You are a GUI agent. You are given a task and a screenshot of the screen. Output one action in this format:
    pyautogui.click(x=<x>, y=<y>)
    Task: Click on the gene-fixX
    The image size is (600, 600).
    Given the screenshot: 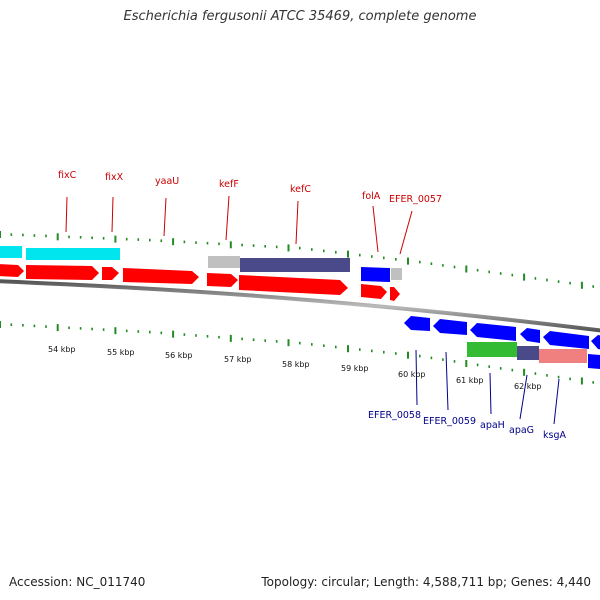 What is the action you would take?
    pyautogui.click(x=110, y=273)
    